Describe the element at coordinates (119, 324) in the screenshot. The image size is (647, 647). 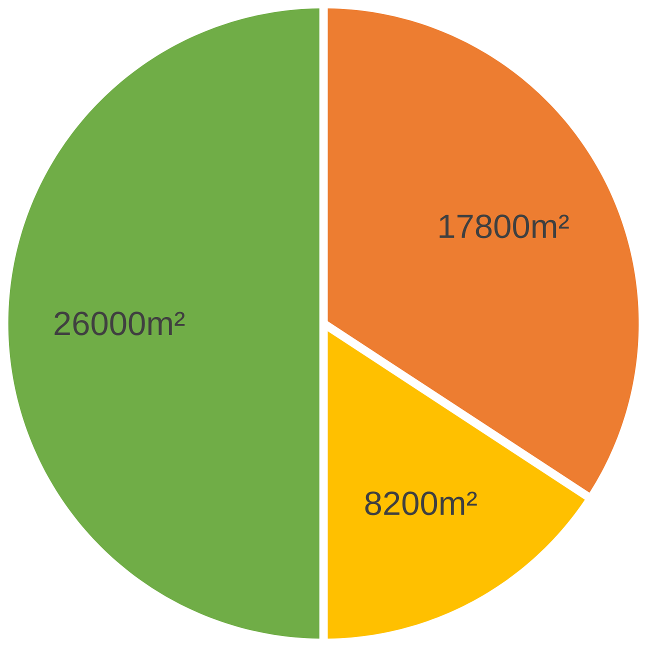
I see `data-label: 26000m²` at that location.